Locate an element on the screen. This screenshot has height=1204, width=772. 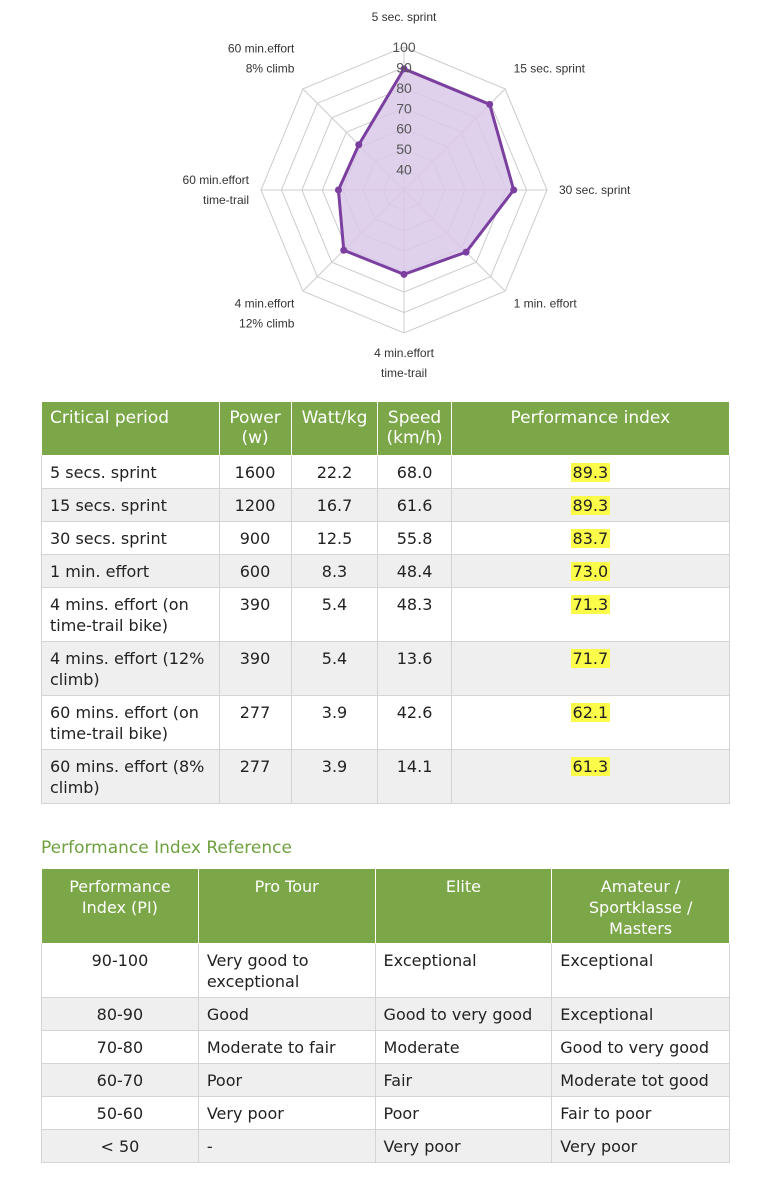
critical-period-cell: 30 secs. sprint is located at coordinates (130, 538).